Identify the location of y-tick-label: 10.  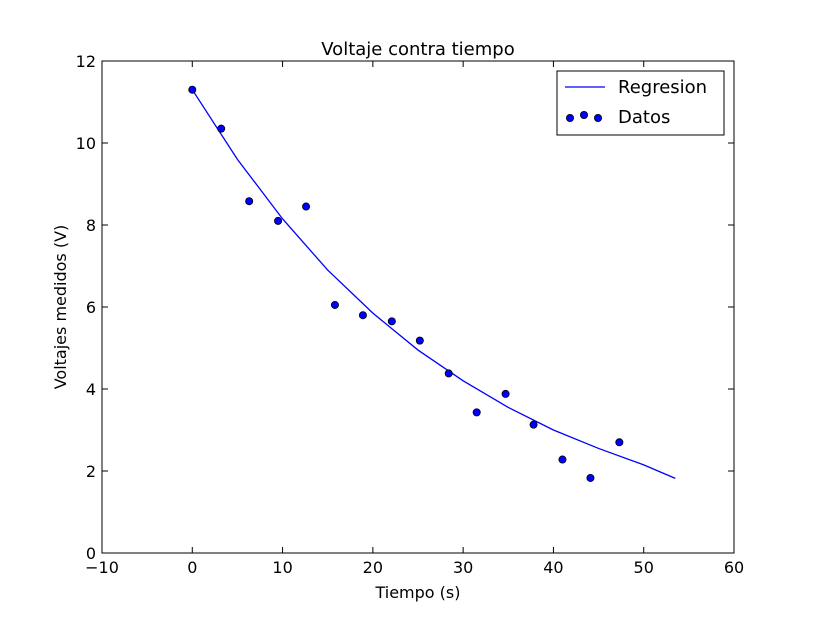
(86, 143).